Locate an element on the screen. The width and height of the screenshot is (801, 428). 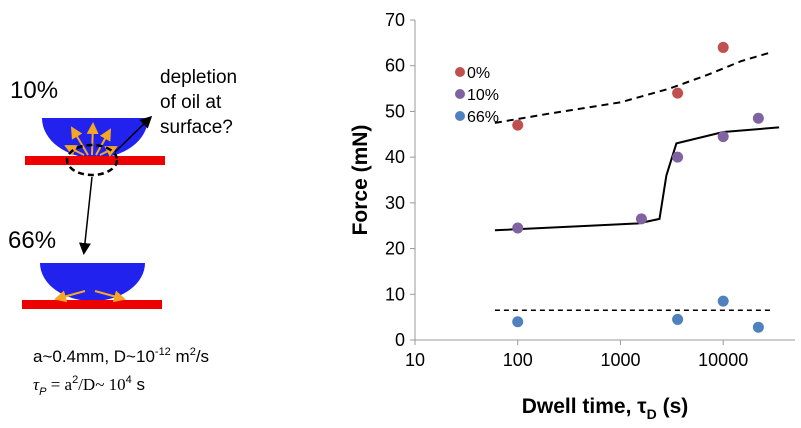
formula: τP = a2/D~ 104 s is located at coordinates (89, 386).